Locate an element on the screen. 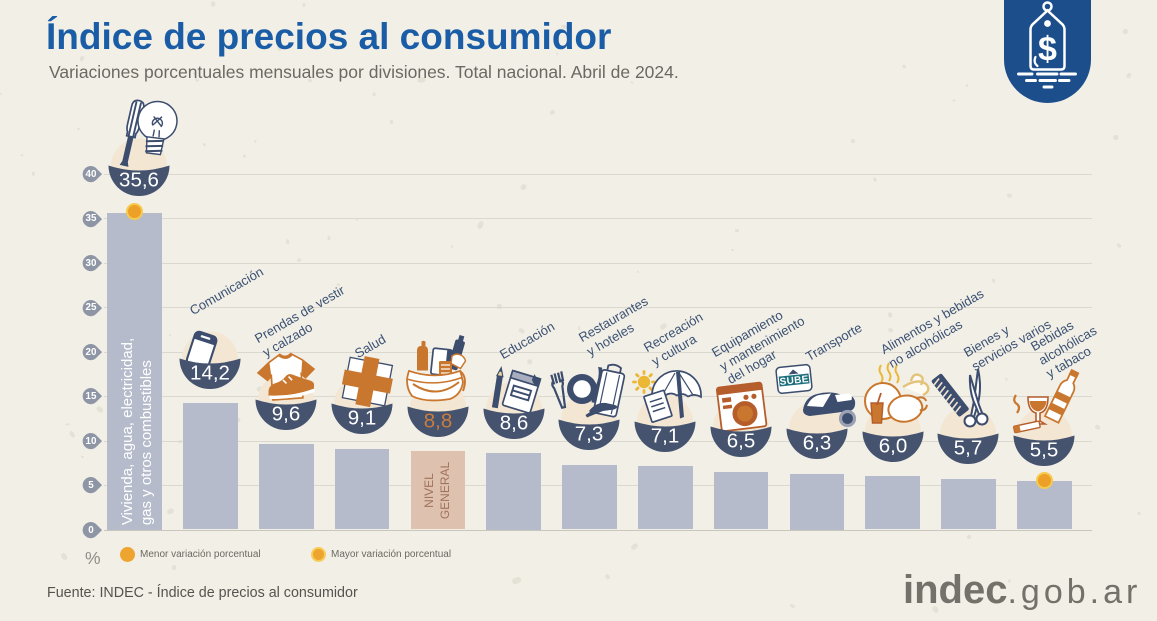 This screenshot has width=1157, height=621. svg-text: 6,3 is located at coordinates (817, 443).